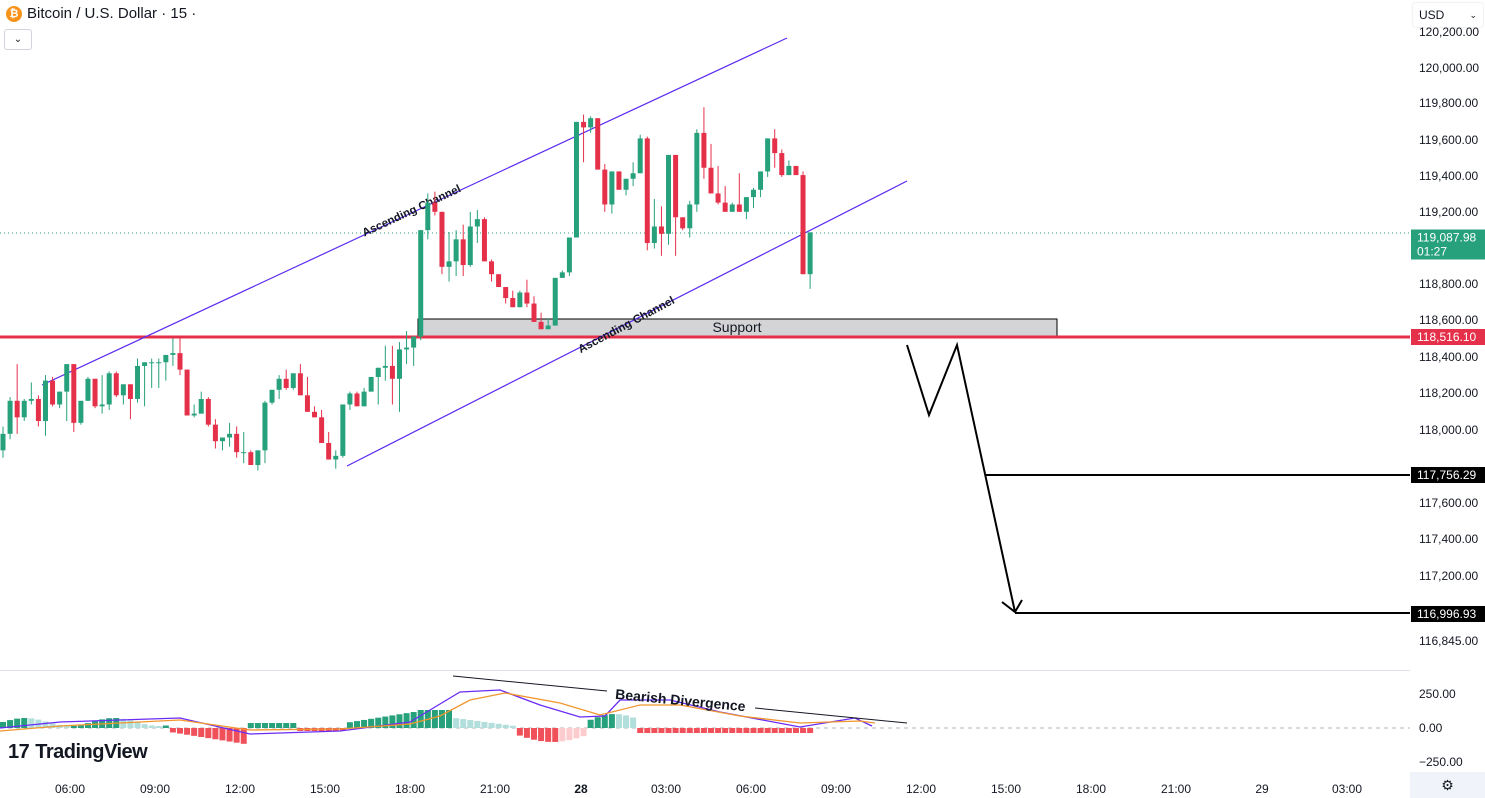 Image resolution: width=1485 pixels, height=798 pixels. I want to click on price-tick: 117,200.00, so click(1449, 576).